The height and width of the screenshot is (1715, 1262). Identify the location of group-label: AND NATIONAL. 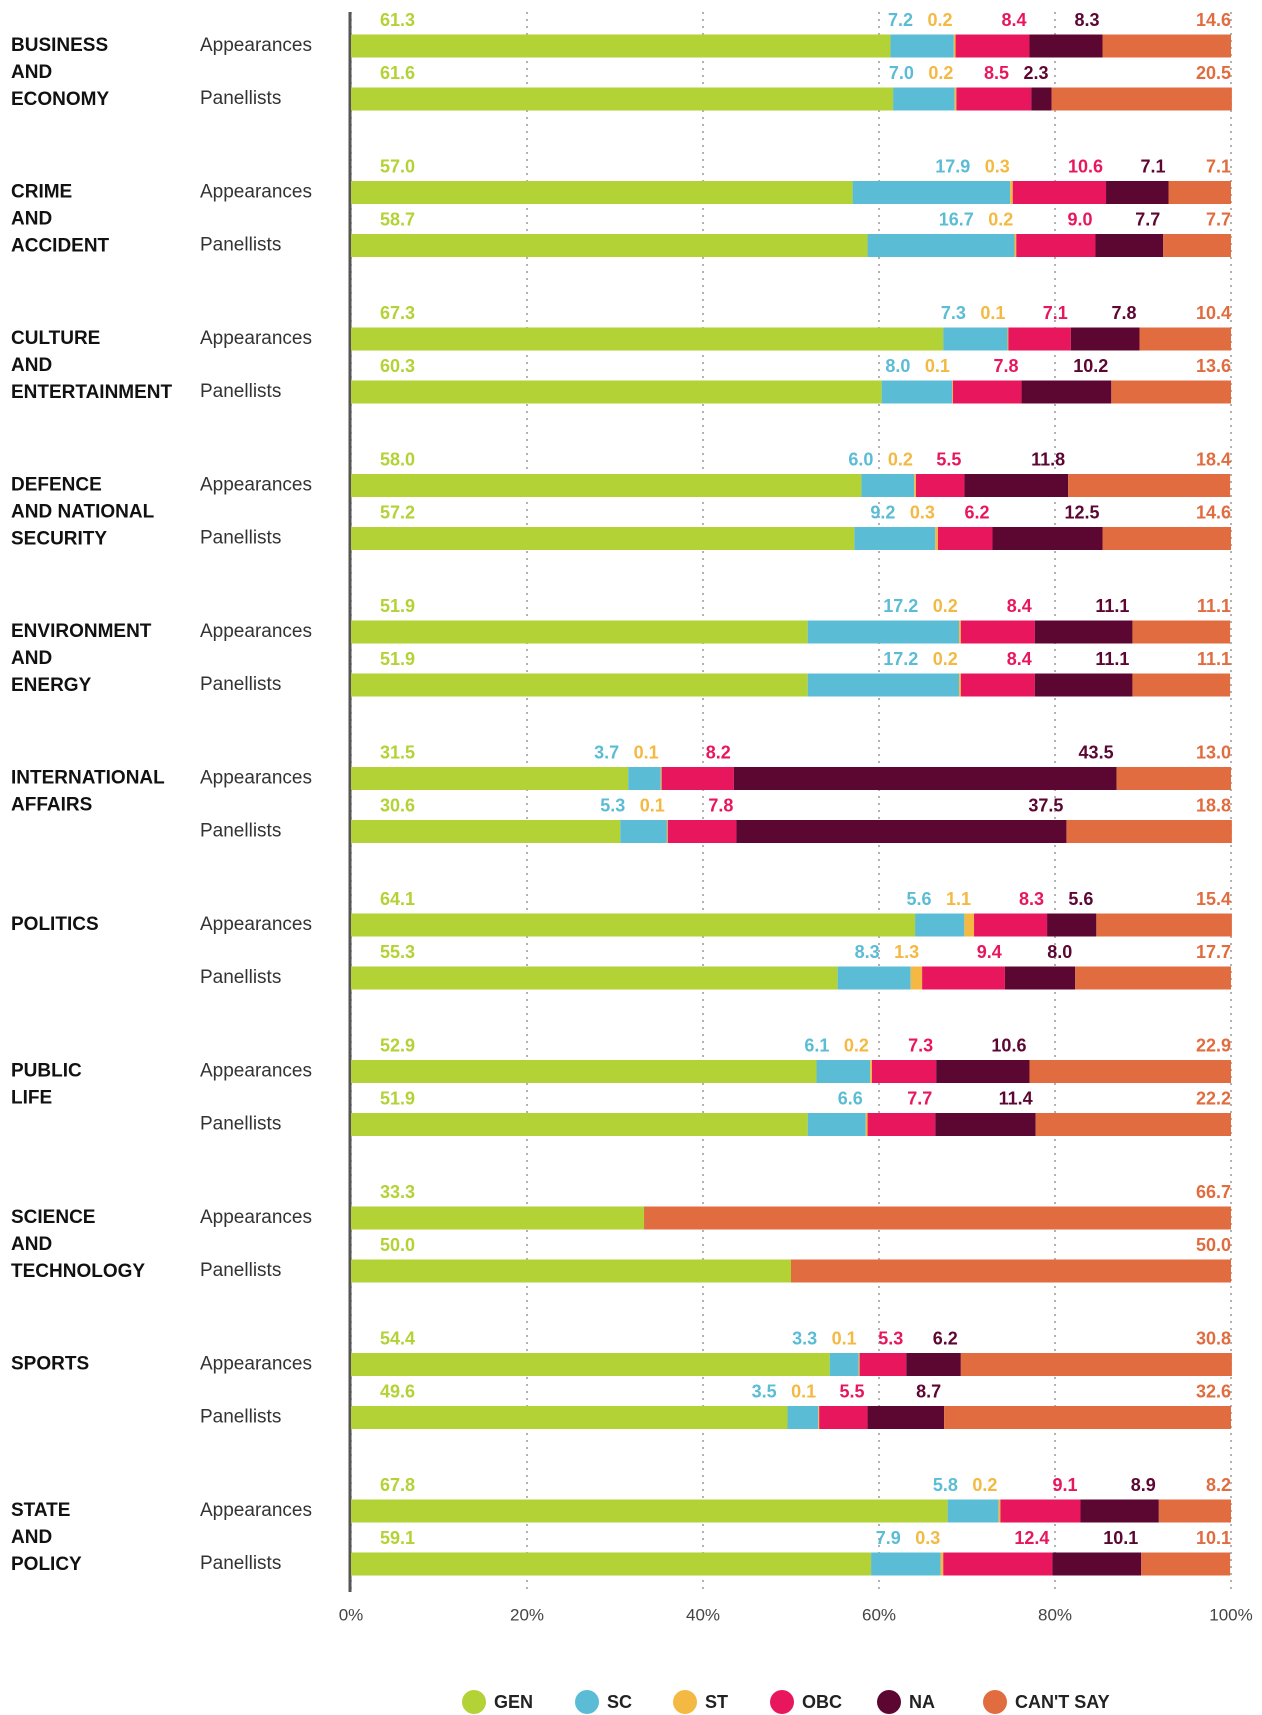
(83, 512).